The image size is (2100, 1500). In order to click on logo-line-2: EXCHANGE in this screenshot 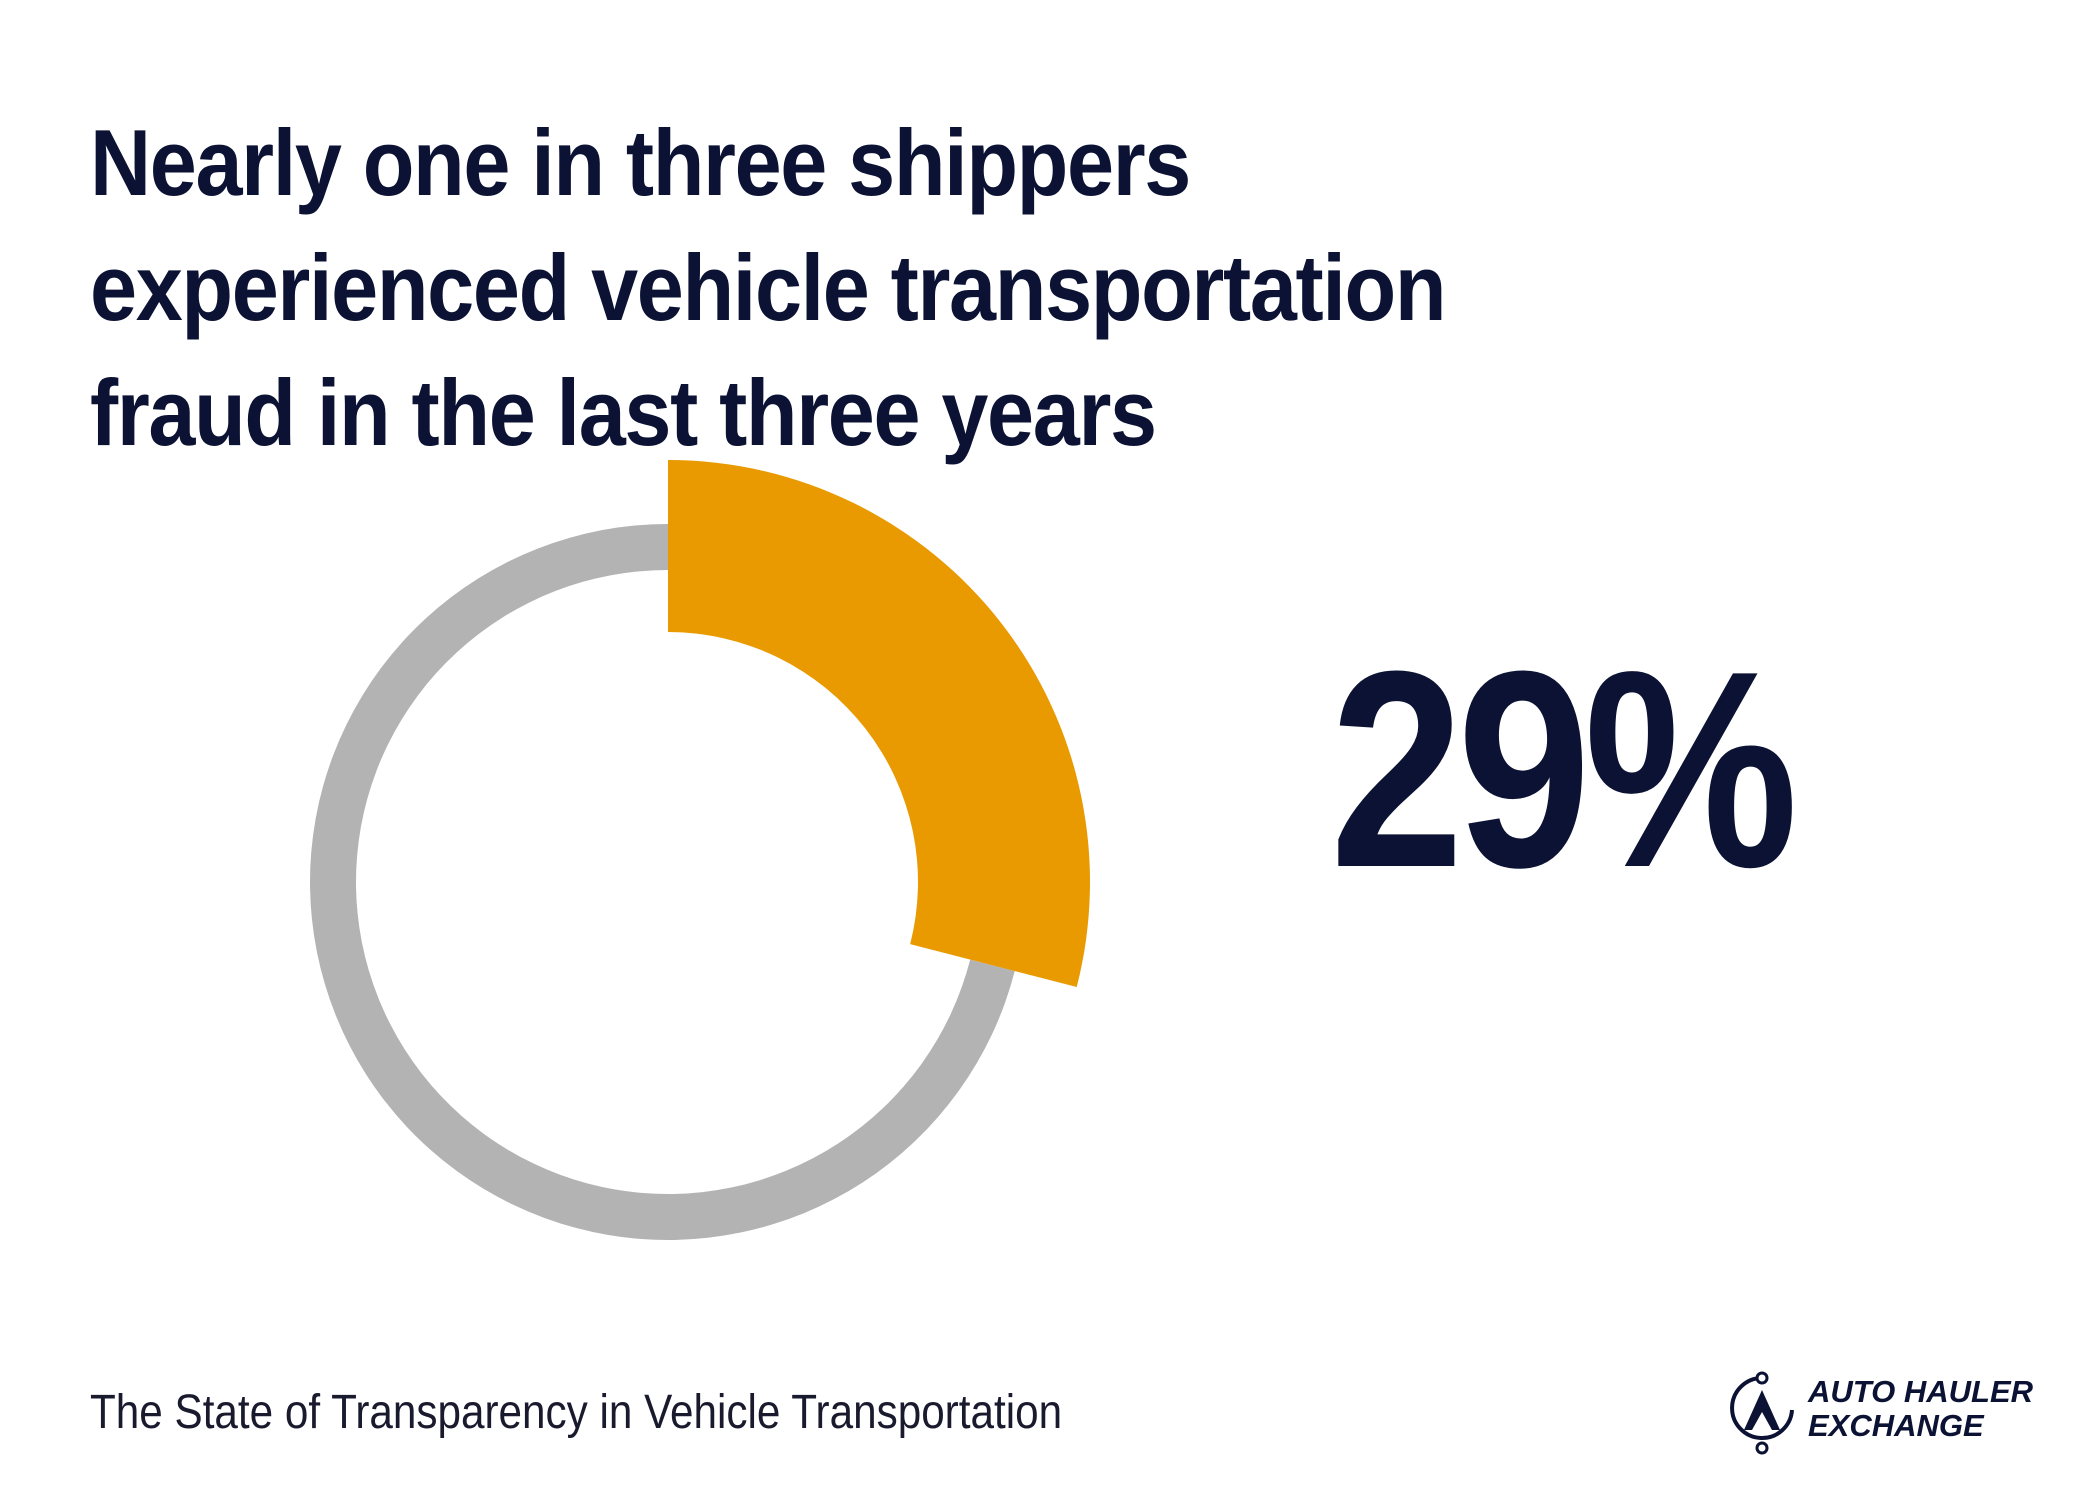, I will do `click(1896, 1425)`.